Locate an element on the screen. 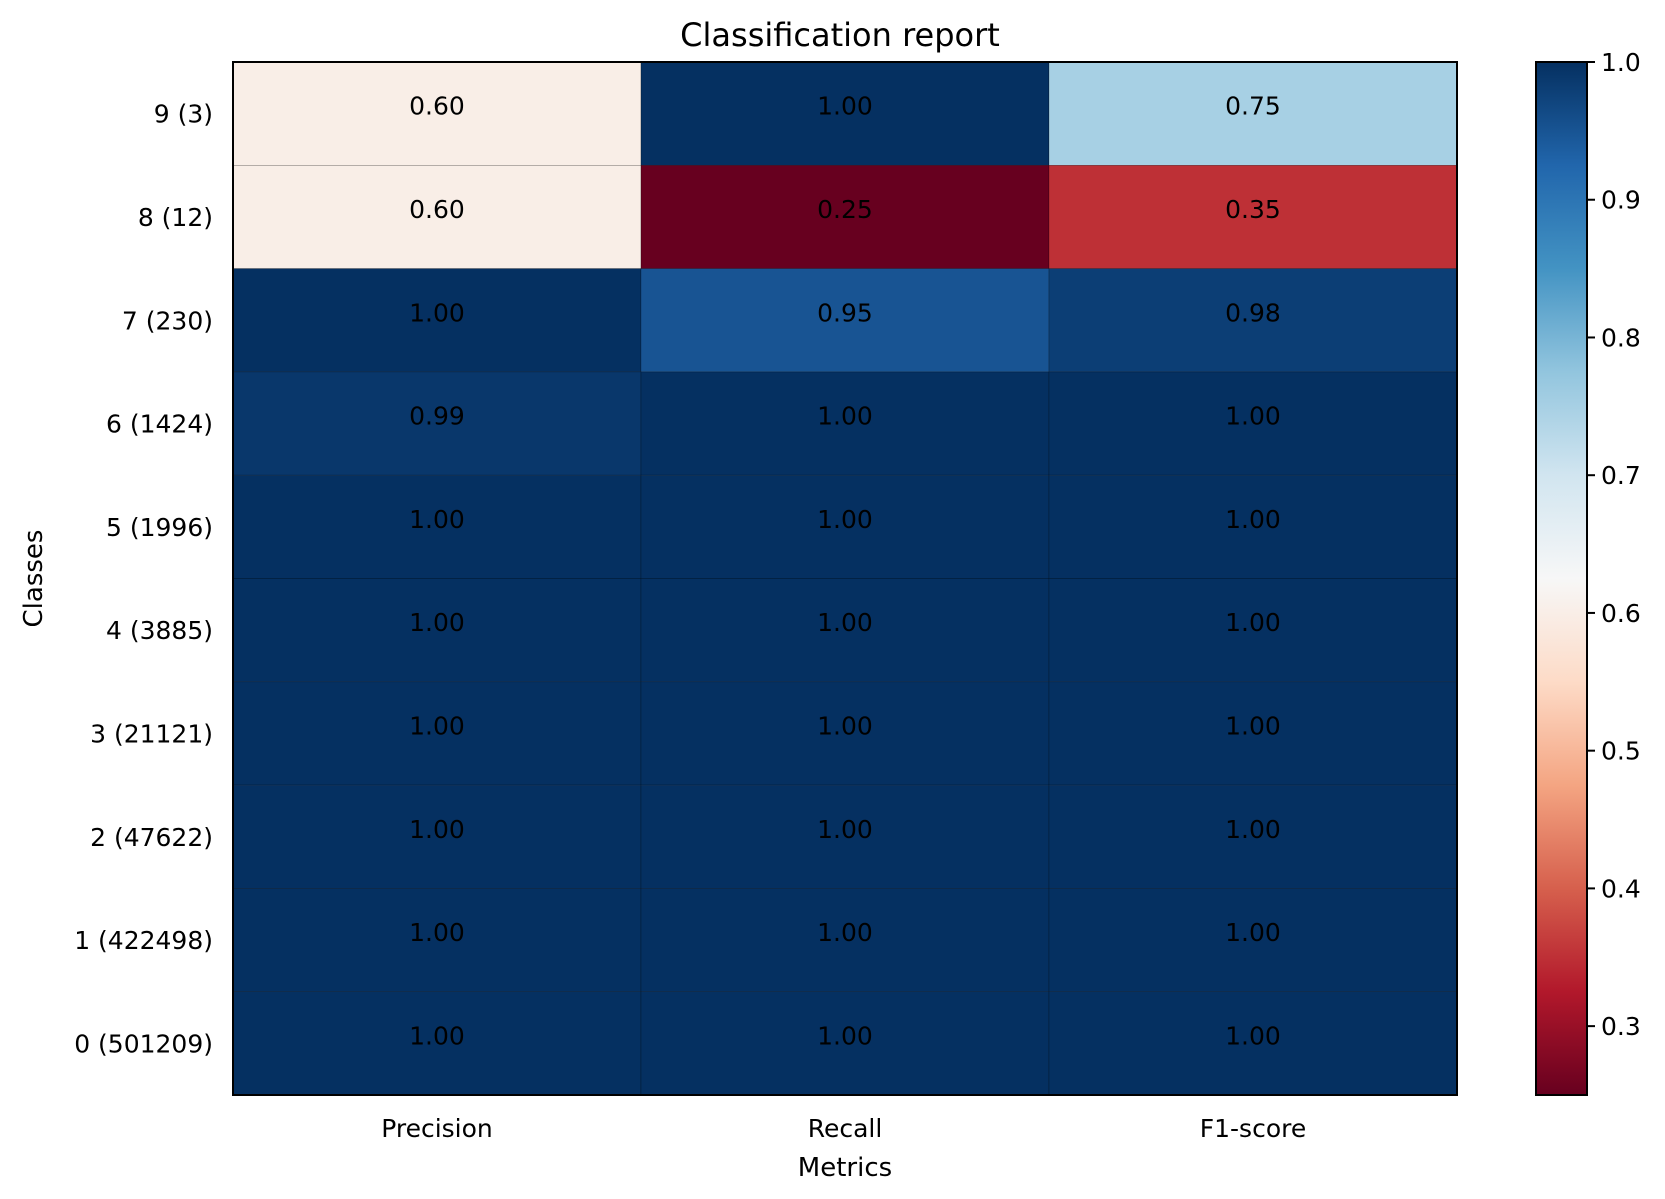 The width and height of the screenshot is (1665, 1199). x-tick-label: F1-score is located at coordinates (1253, 1128).